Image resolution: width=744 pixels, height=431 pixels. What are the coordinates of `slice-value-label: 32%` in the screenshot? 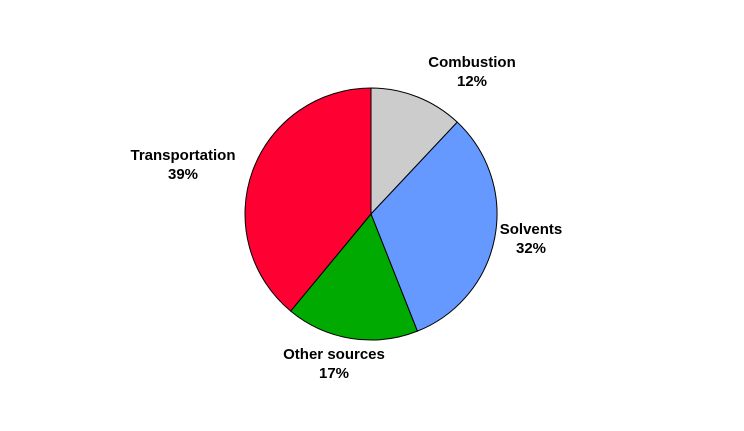 It's located at (531, 248).